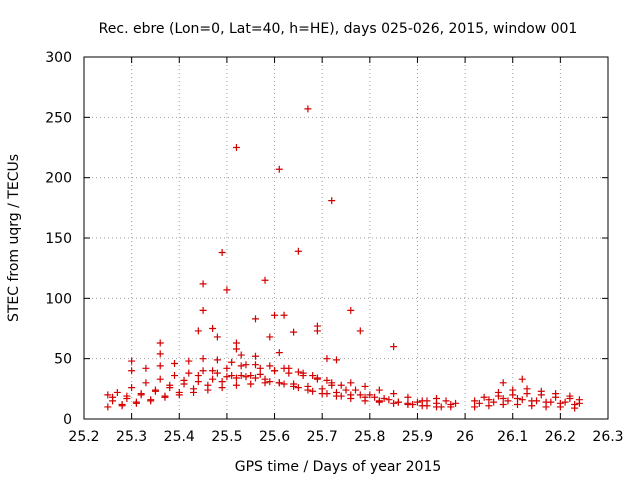 The image size is (640, 480). Describe the element at coordinates (63, 360) in the screenshot. I see `y-tick-label: 50` at that location.